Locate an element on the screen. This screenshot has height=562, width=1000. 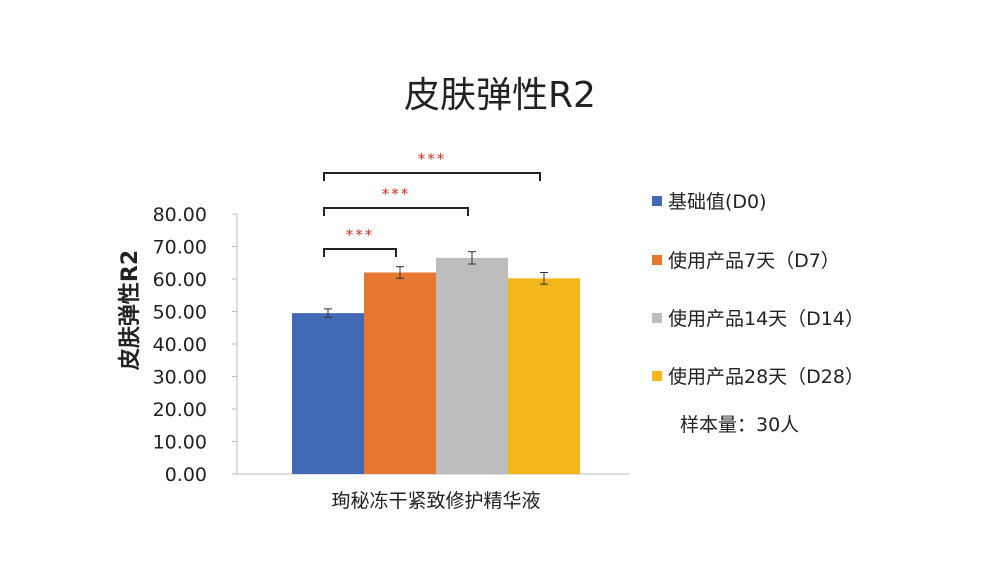
y-tick-label: 80.00 is located at coordinates (180, 215).